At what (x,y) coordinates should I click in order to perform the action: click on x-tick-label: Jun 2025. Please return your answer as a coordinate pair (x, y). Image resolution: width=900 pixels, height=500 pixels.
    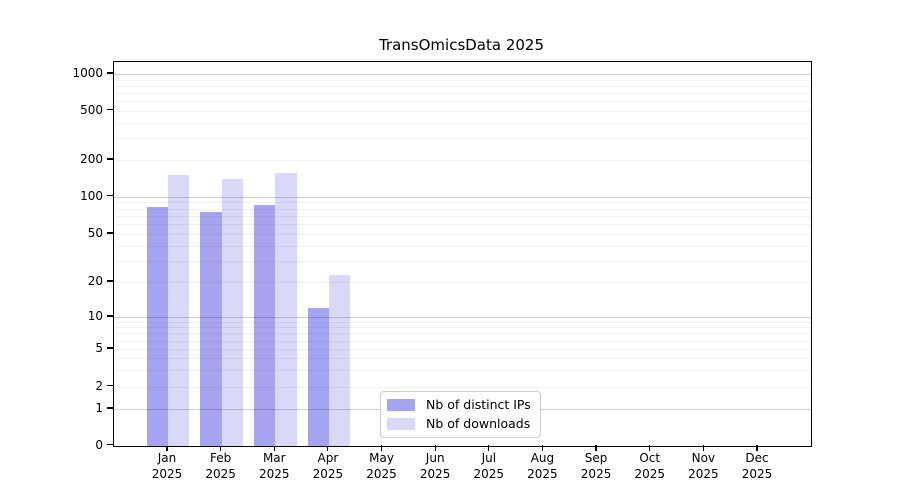
    Looking at the image, I should click on (435, 466).